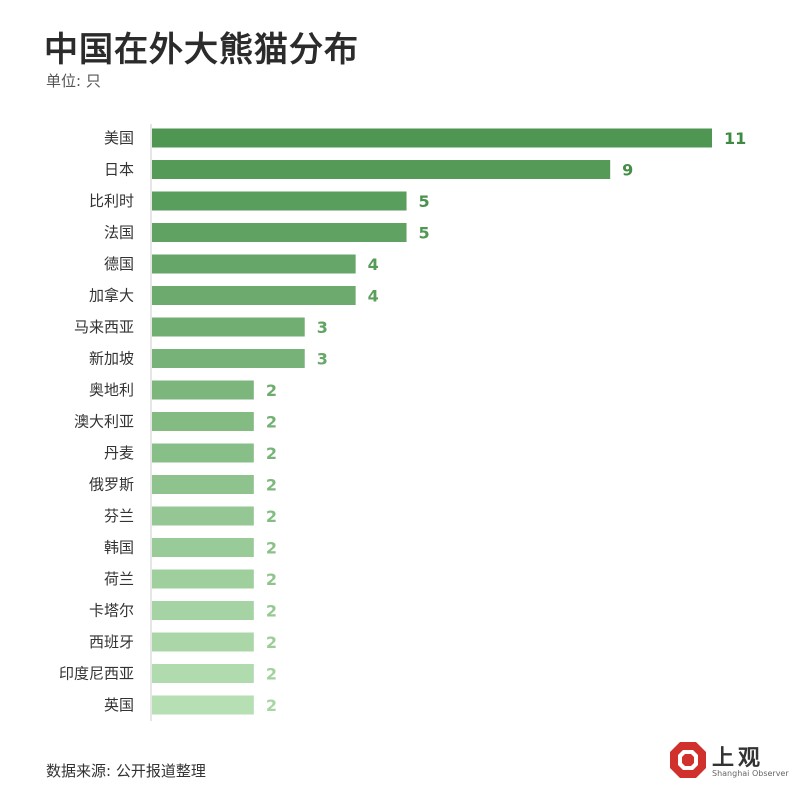 This screenshot has height=799, width=800. What do you see at coordinates (119, 548) in the screenshot?
I see `category-label: 韩国` at bounding box center [119, 548].